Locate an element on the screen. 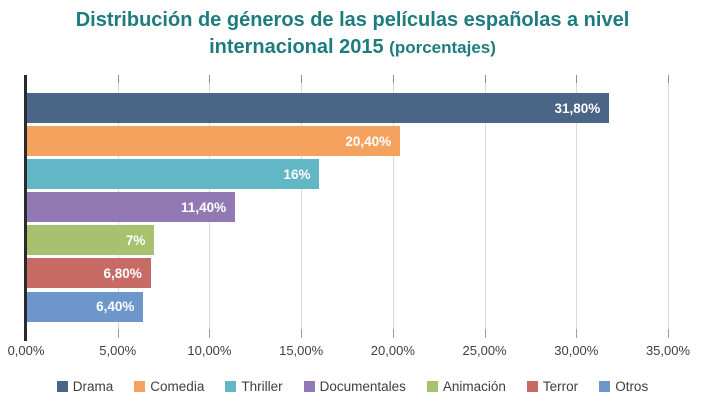 This screenshot has height=406, width=705. bar-value-label: 31,80% is located at coordinates (577, 108).